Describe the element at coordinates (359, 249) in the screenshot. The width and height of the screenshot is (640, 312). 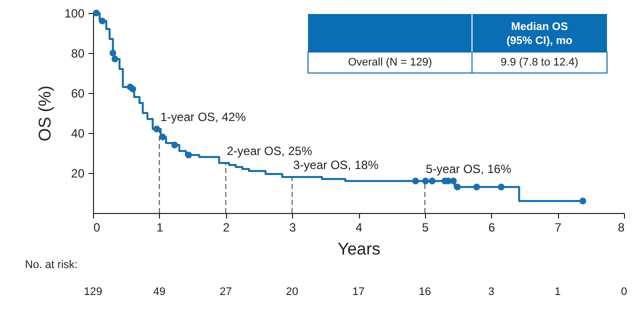
I see `x-axis-title: Years` at that location.